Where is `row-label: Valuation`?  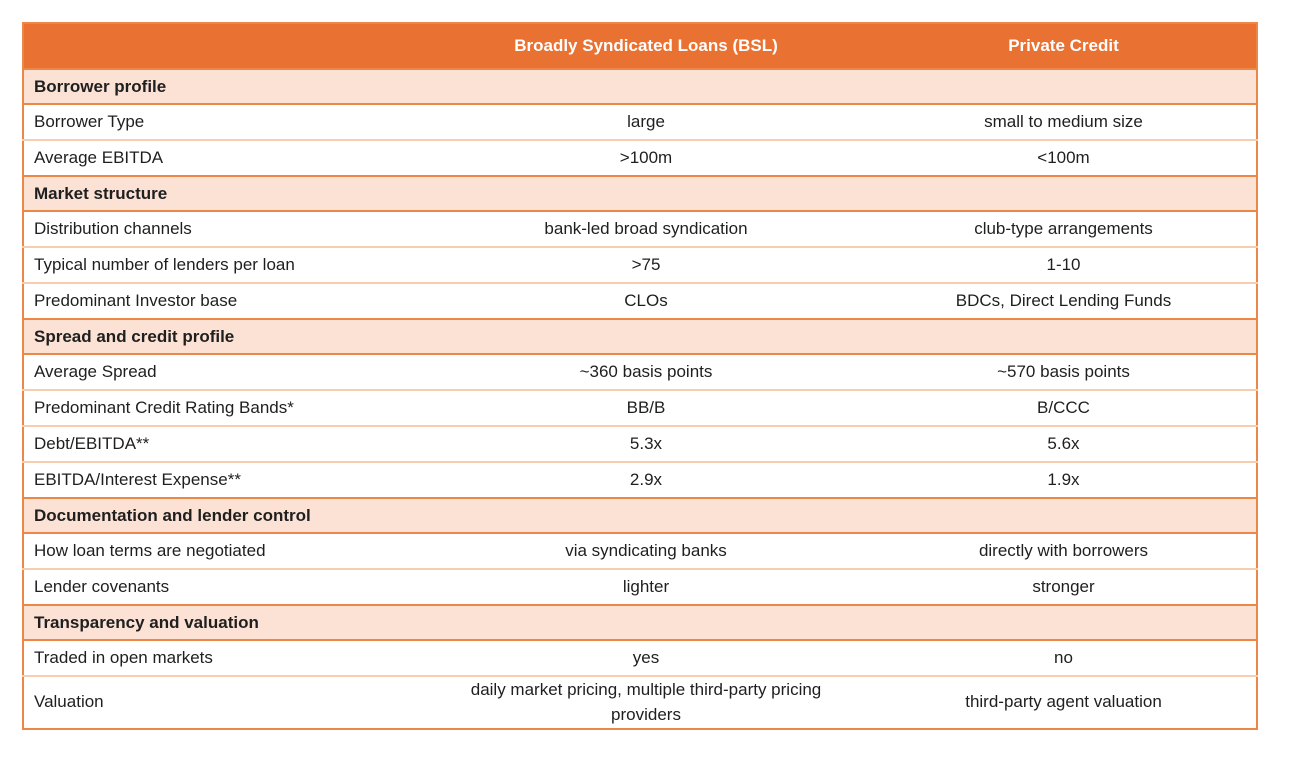
row-label: Valuation is located at coordinates (222, 702).